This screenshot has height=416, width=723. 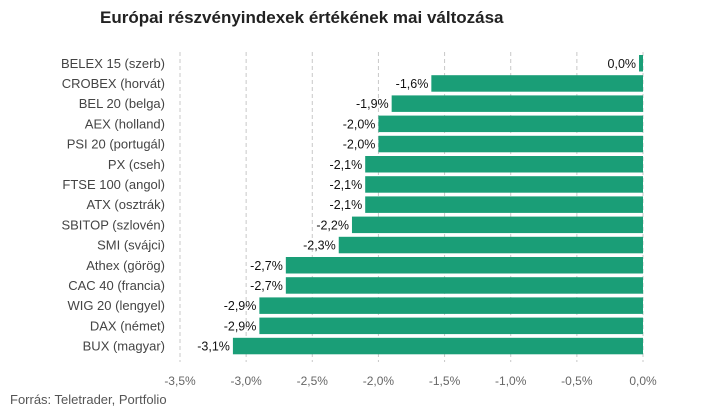 I want to click on category-label: FTSE 100 (angol), so click(x=113, y=184).